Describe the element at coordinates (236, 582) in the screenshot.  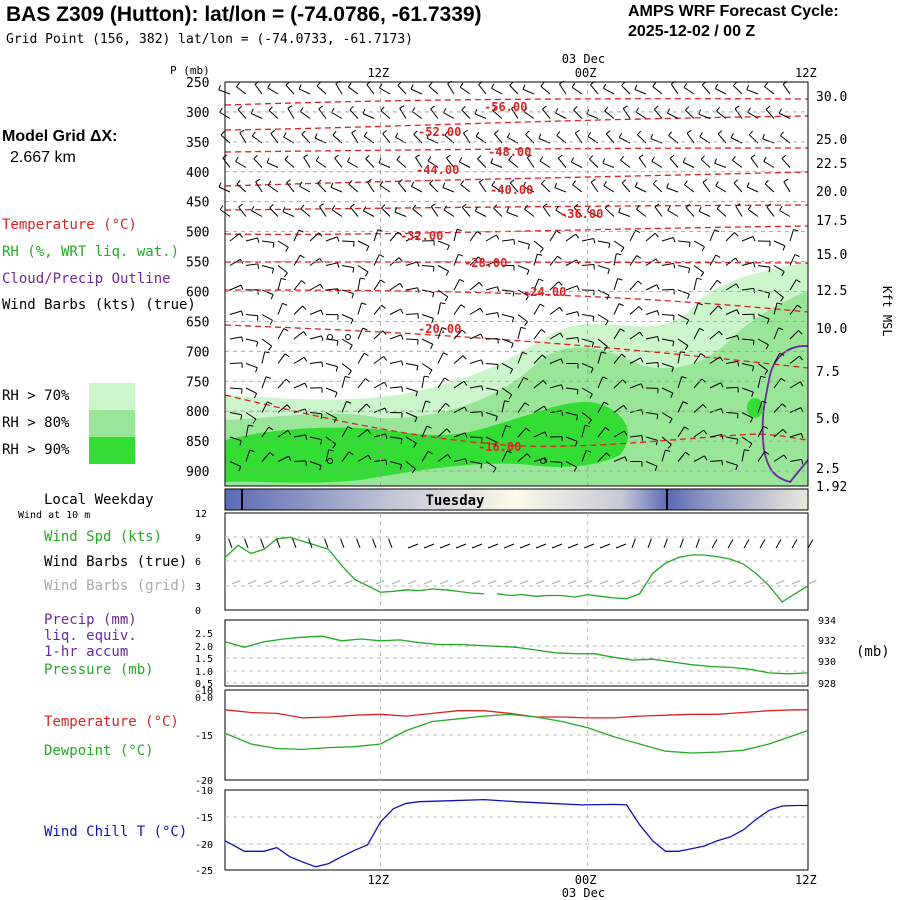
I see `surface-barb-grid` at that location.